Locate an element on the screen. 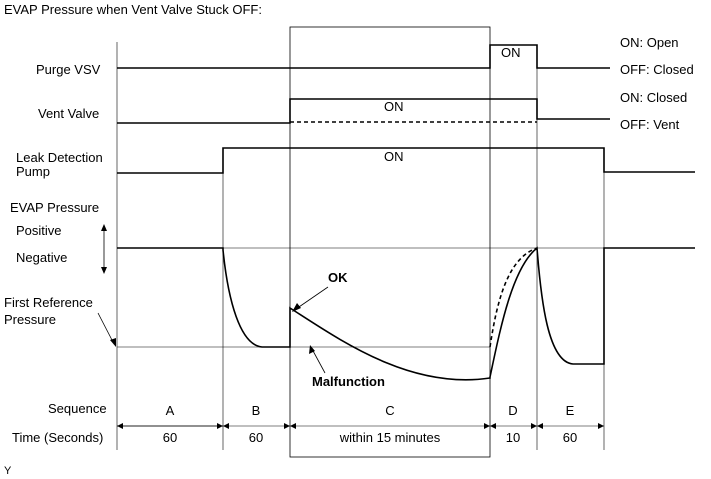 The width and height of the screenshot is (711, 479). figure-id: Y is located at coordinates (8, 471).